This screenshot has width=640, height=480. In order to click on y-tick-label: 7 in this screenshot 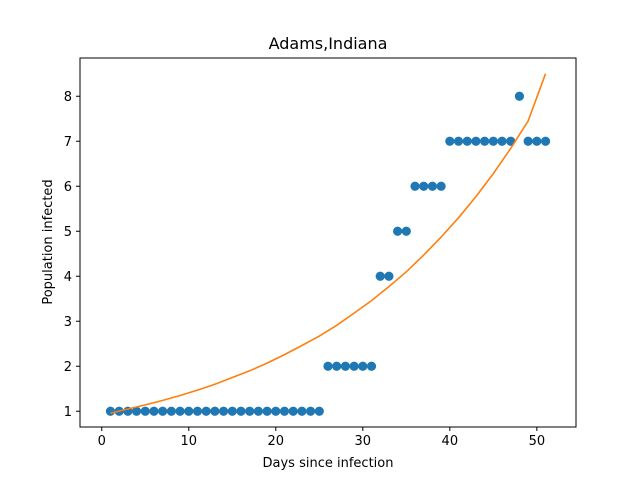, I will do `click(68, 142)`.